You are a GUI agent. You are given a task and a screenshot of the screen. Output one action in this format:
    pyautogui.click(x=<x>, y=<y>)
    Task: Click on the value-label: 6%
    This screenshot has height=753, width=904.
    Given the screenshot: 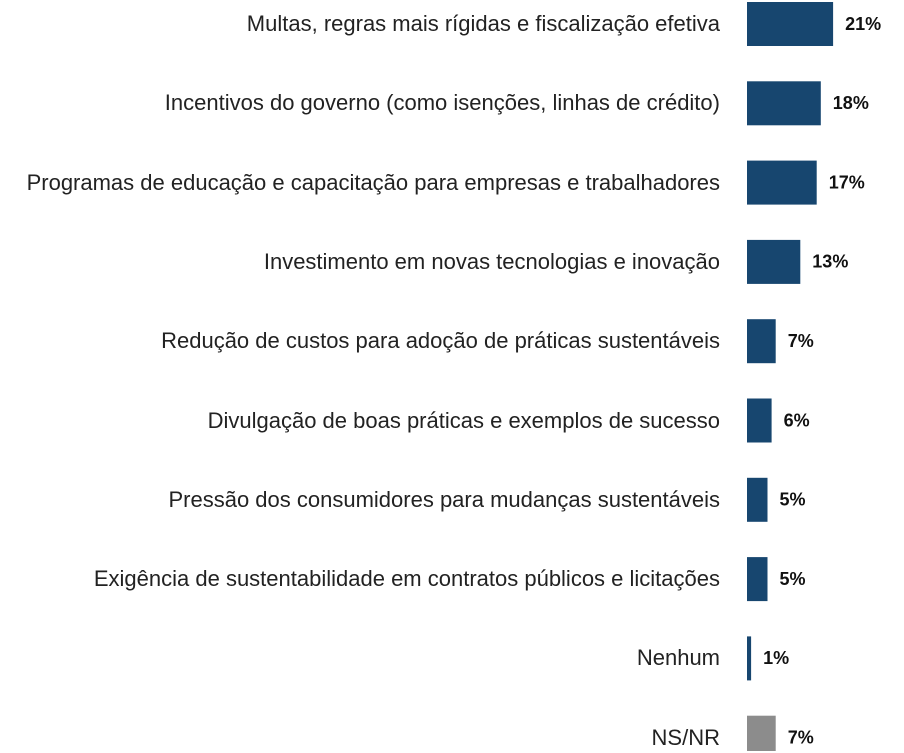 What is the action you would take?
    pyautogui.click(x=797, y=420)
    